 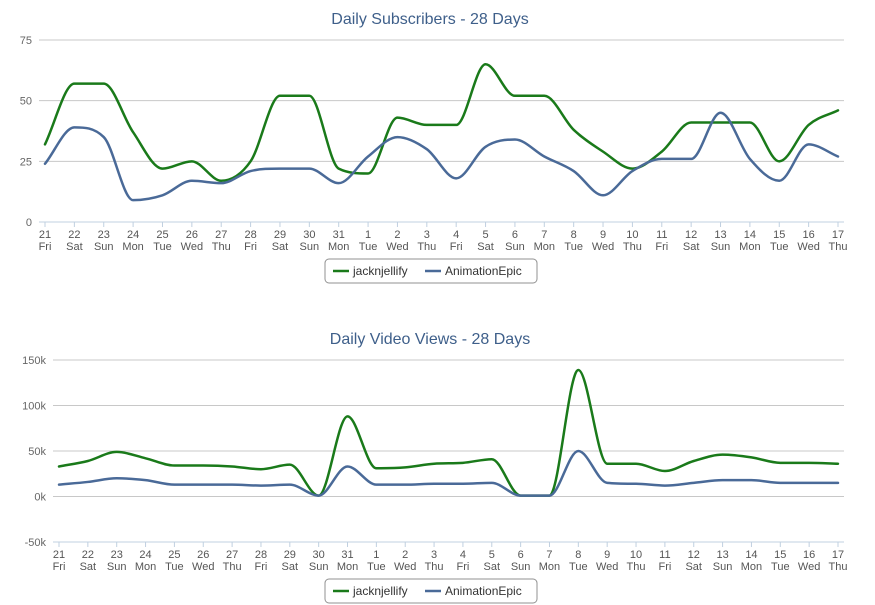 What do you see at coordinates (370, 591) in the screenshot?
I see `legend-item-jacknjellify: jacknjellify` at bounding box center [370, 591].